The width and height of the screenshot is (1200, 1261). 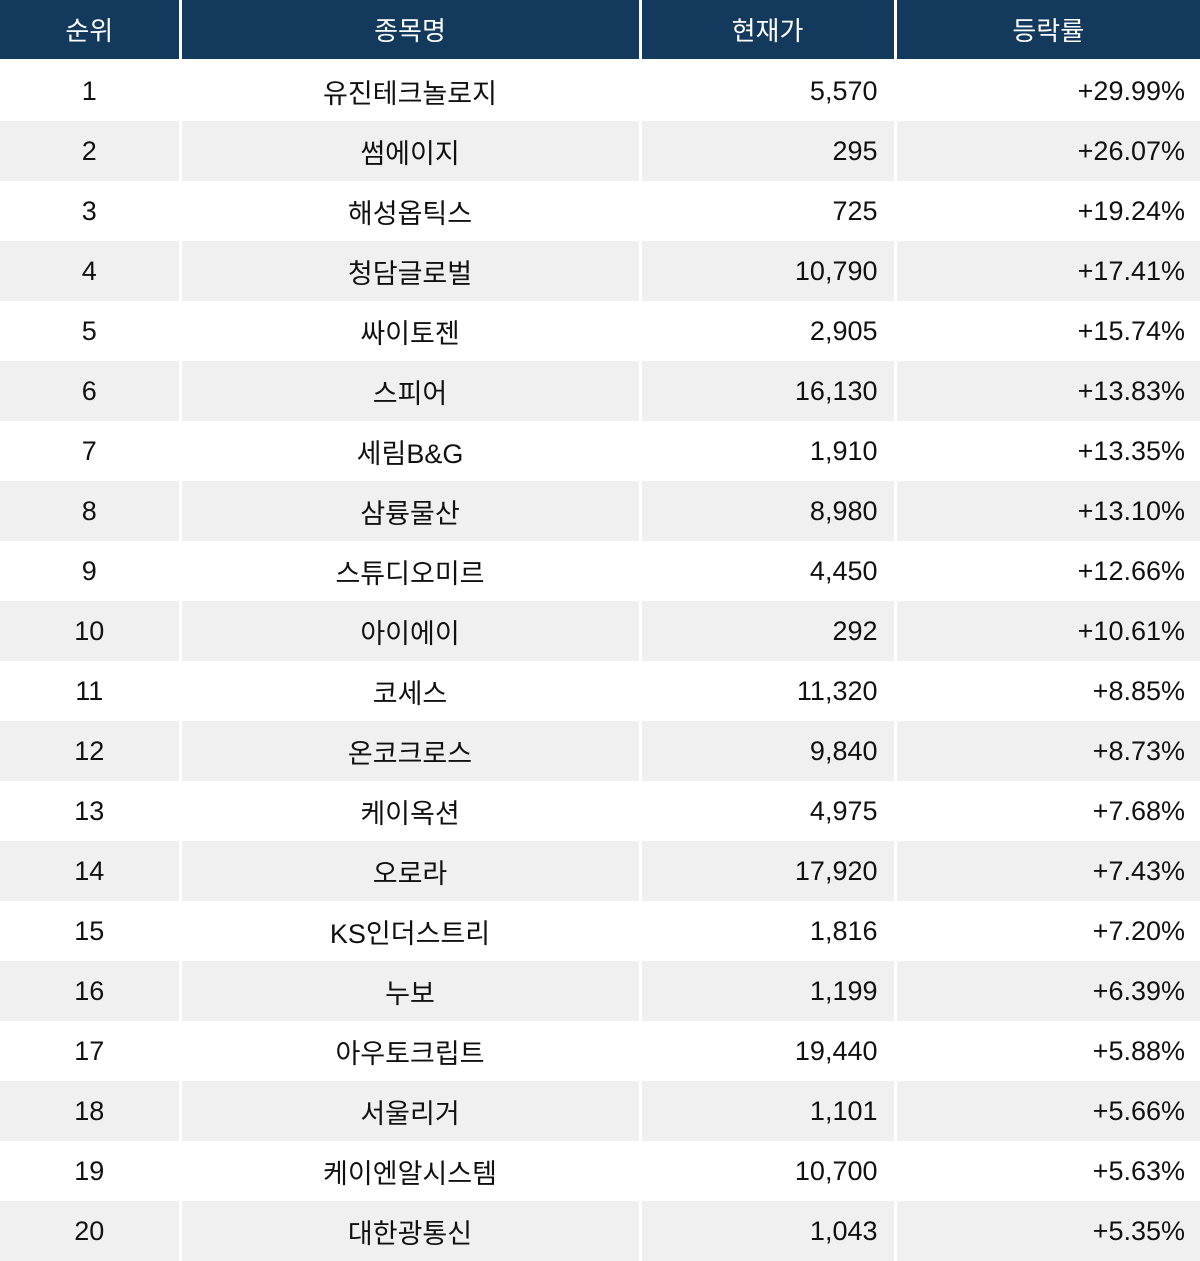 I want to click on cell-stock-name: 싸이토젠, so click(x=411, y=331).